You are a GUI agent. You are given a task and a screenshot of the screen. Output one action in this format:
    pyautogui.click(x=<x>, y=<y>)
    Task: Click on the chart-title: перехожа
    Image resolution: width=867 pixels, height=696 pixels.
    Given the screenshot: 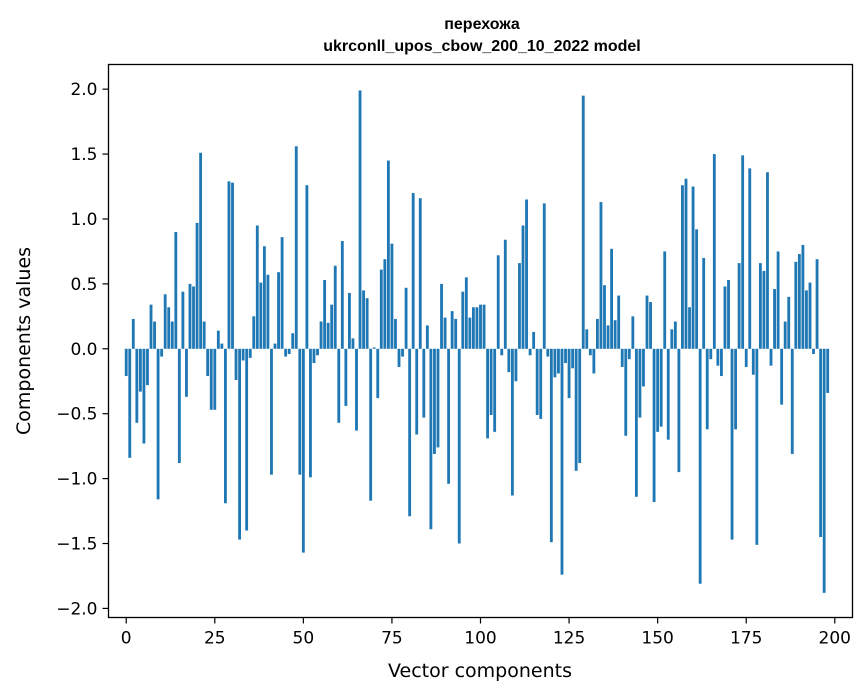 What is the action you would take?
    pyautogui.click(x=482, y=24)
    